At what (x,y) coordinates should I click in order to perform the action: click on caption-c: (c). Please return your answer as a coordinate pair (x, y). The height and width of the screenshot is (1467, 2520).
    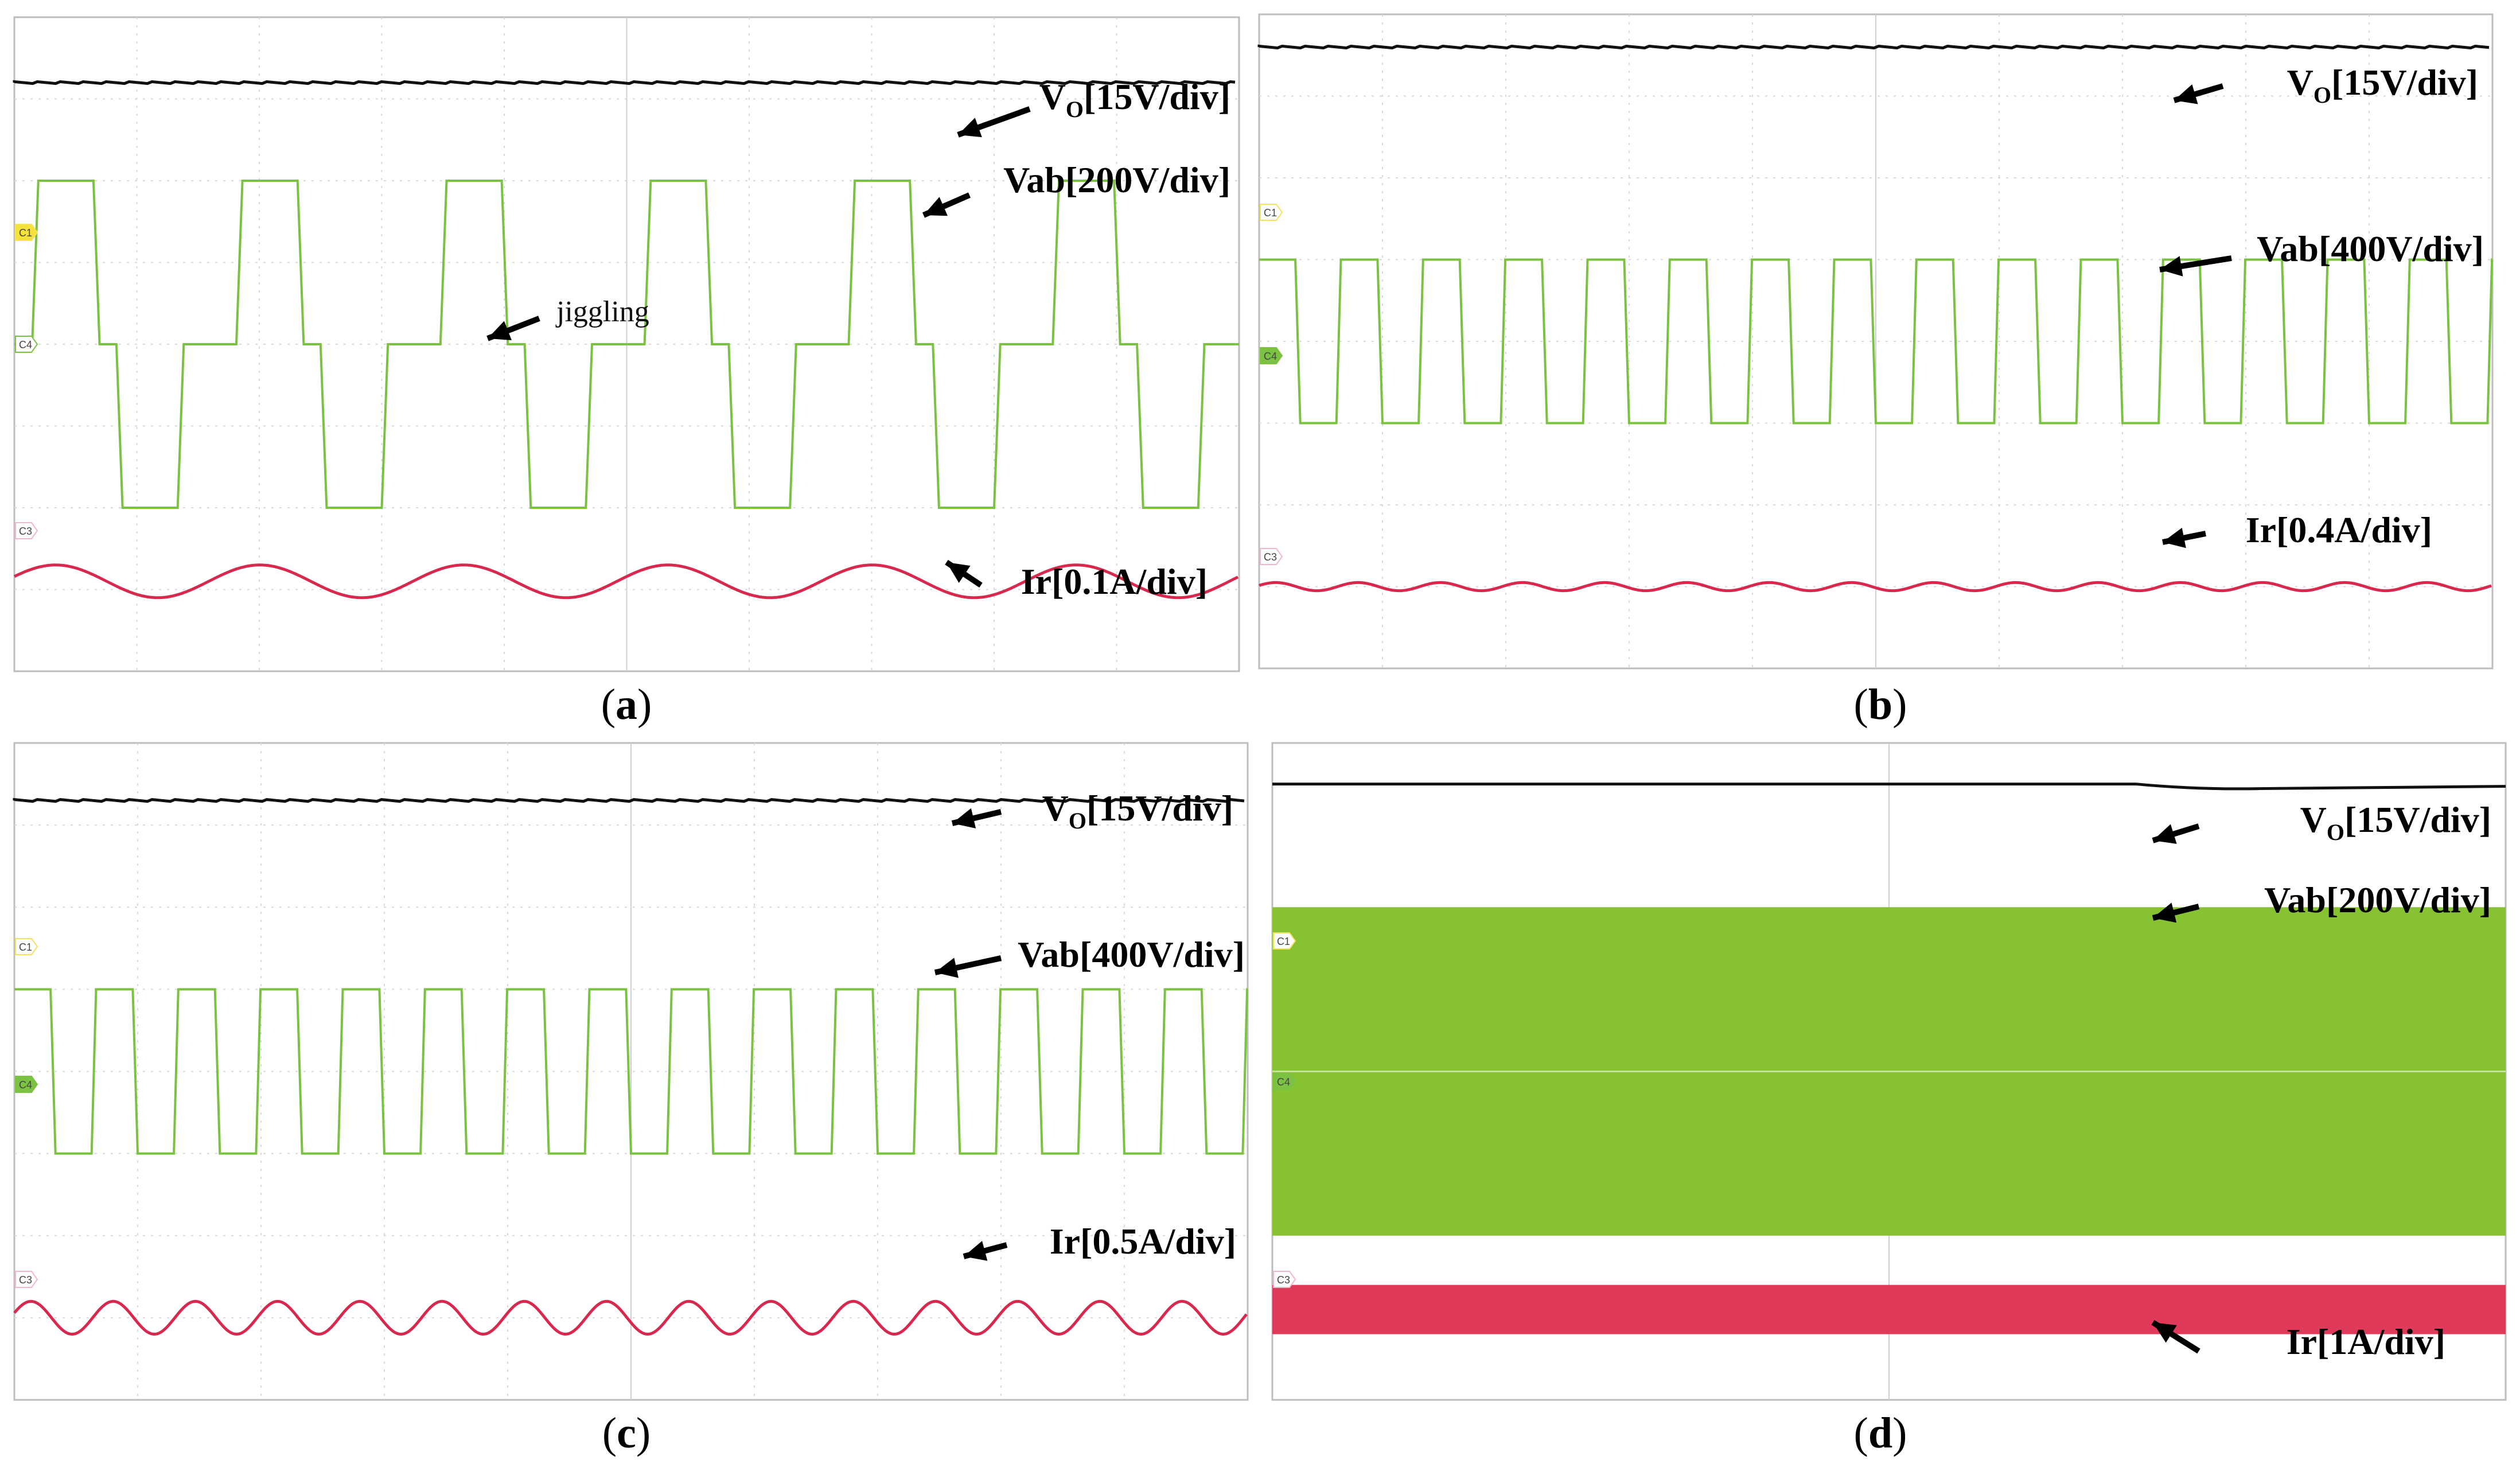
    Looking at the image, I should click on (626, 1433).